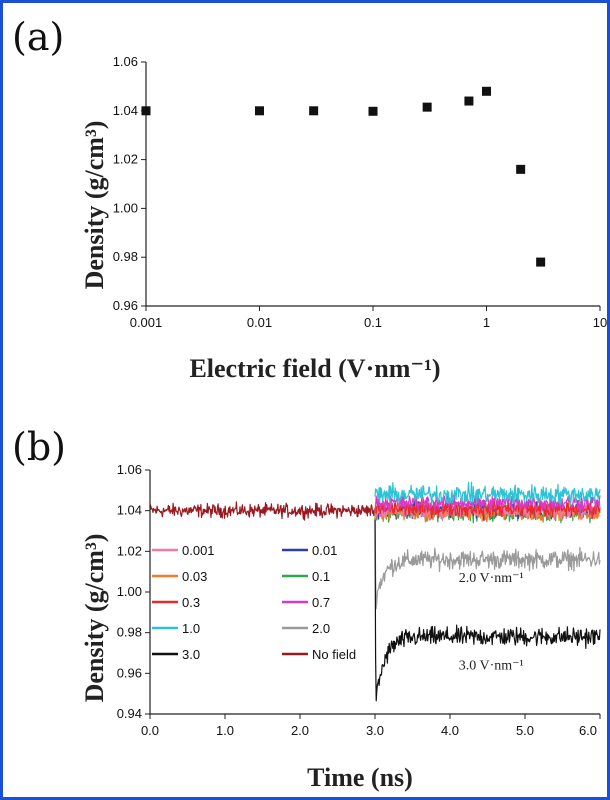 This screenshot has width=610, height=800. I want to click on panel-a-x-tick-label: 1, so click(486, 322).